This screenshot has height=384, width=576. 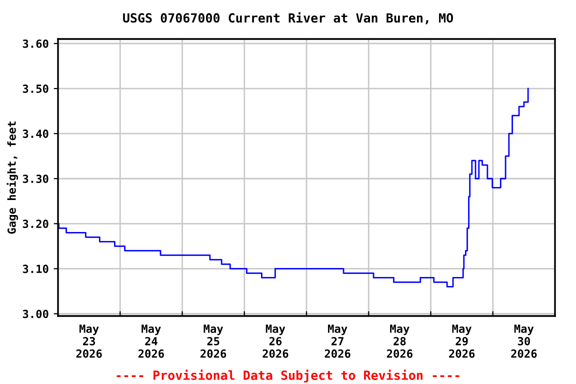 I want to click on y-tick-label: 3.30, so click(x=35, y=179).